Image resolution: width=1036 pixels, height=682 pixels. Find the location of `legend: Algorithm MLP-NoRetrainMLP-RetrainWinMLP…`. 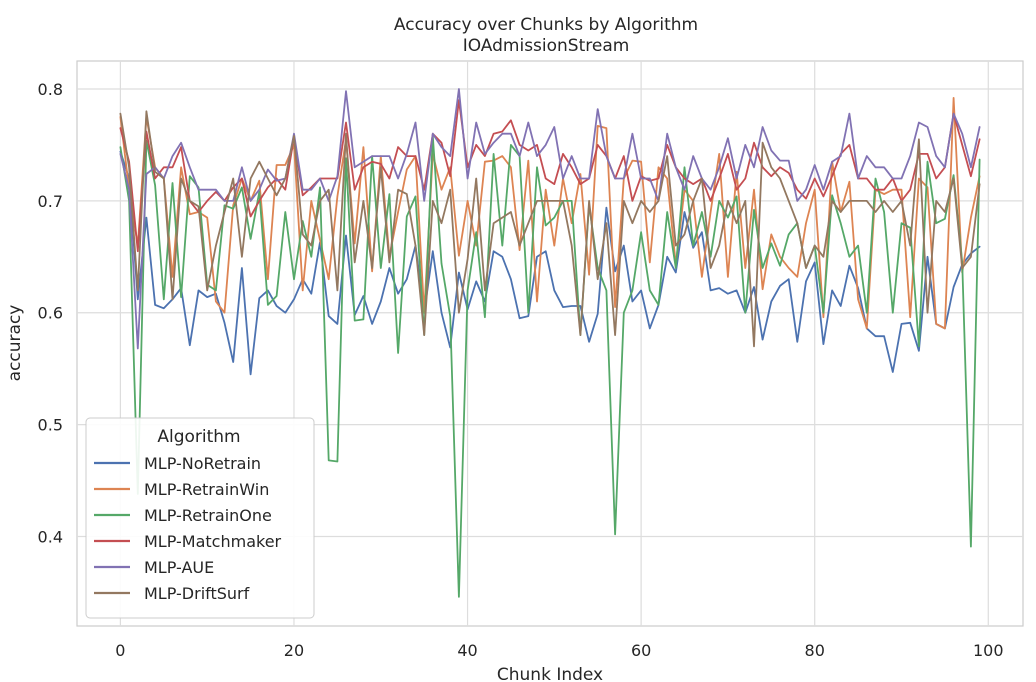

legend: Algorithm MLP-NoRetrainMLP-RetrainWinMLP… is located at coordinates (200, 518).